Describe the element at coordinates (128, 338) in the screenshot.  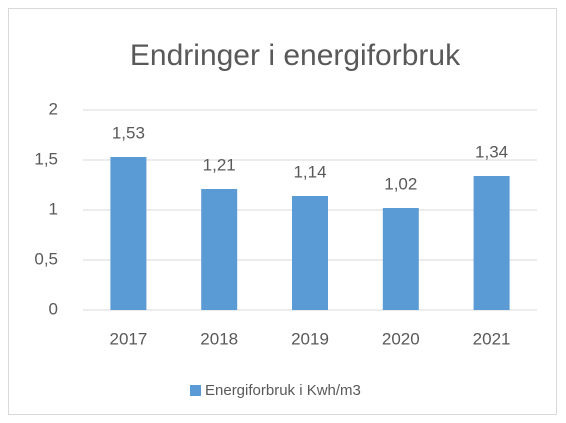
I see `x-tick-label: 2017` at that location.